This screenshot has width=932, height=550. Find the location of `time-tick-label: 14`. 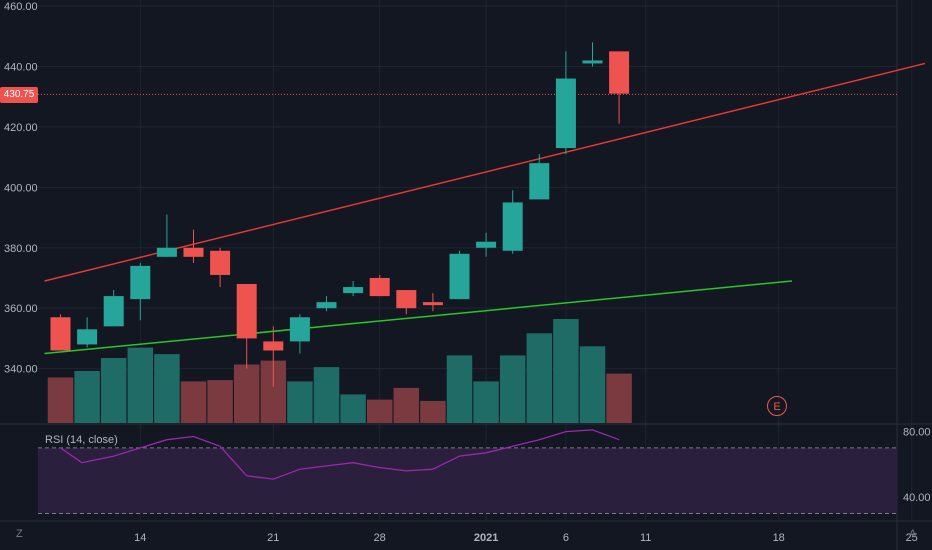

time-tick-label: 14 is located at coordinates (140, 538).